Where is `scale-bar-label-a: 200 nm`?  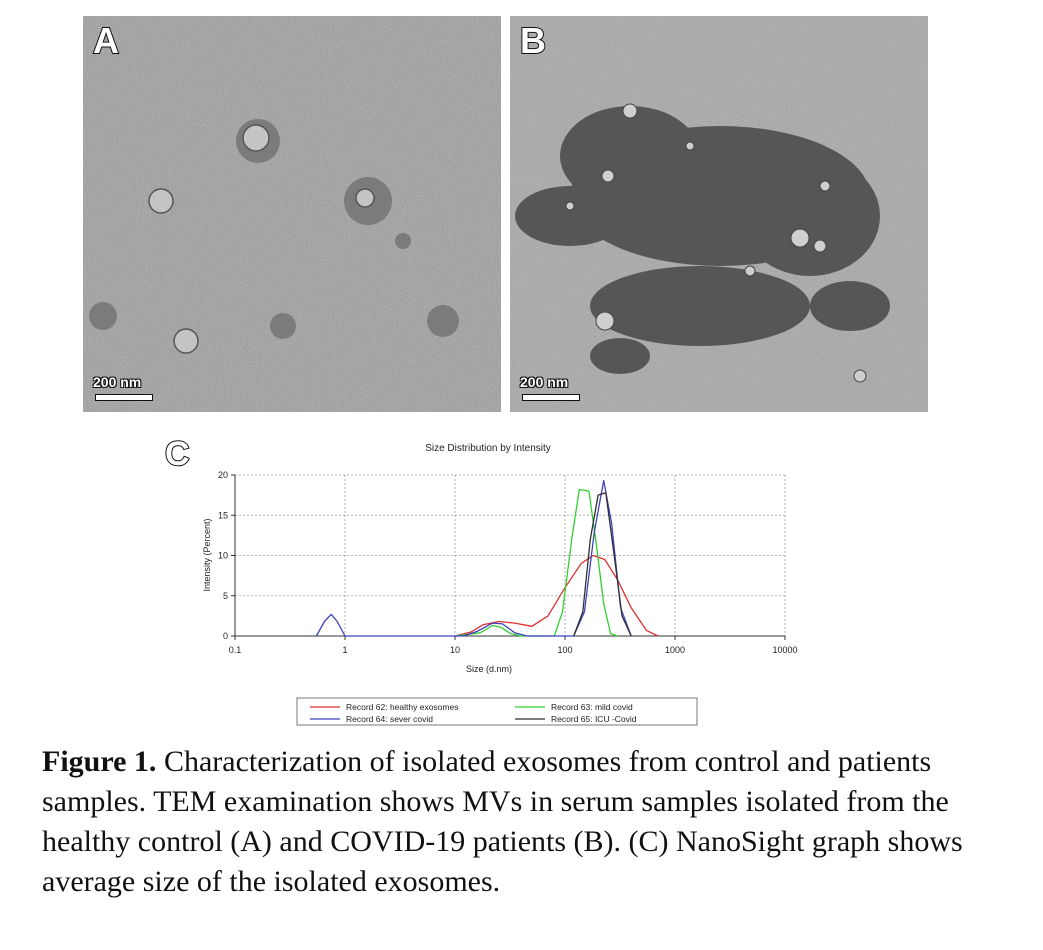
scale-bar-label-a: 200 nm is located at coordinates (117, 382).